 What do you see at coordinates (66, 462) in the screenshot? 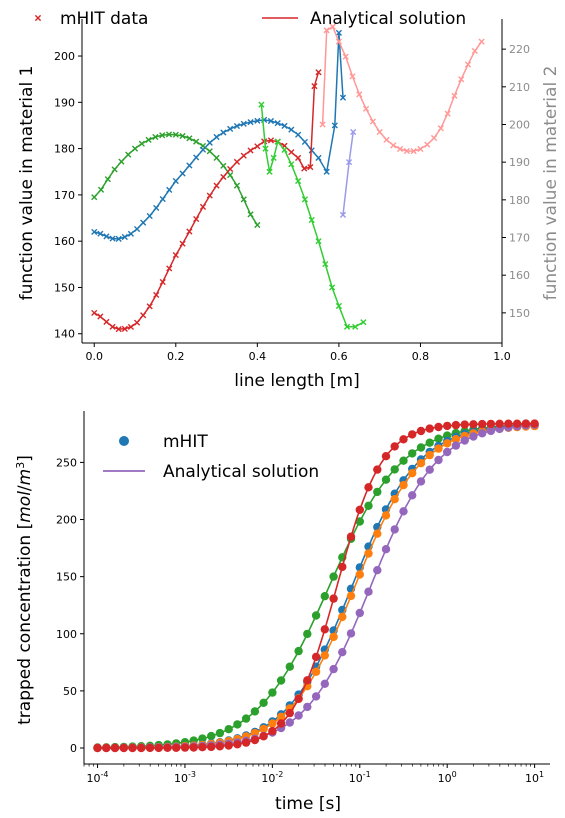
I see `chart-bottom-y-tick-label-250: 250` at bounding box center [66, 462].